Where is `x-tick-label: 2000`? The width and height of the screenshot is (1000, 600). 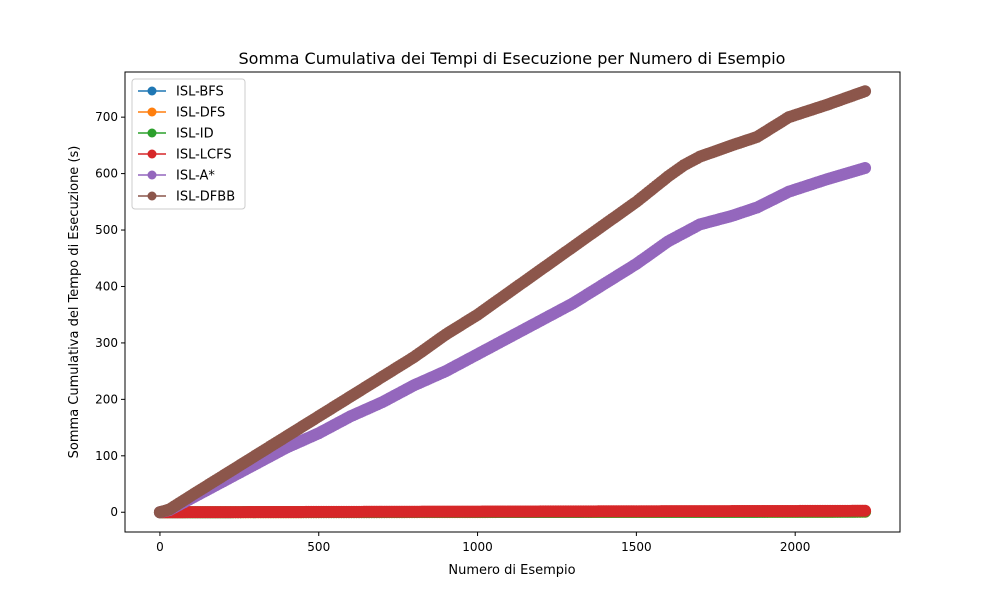 x-tick-label: 2000 is located at coordinates (795, 547).